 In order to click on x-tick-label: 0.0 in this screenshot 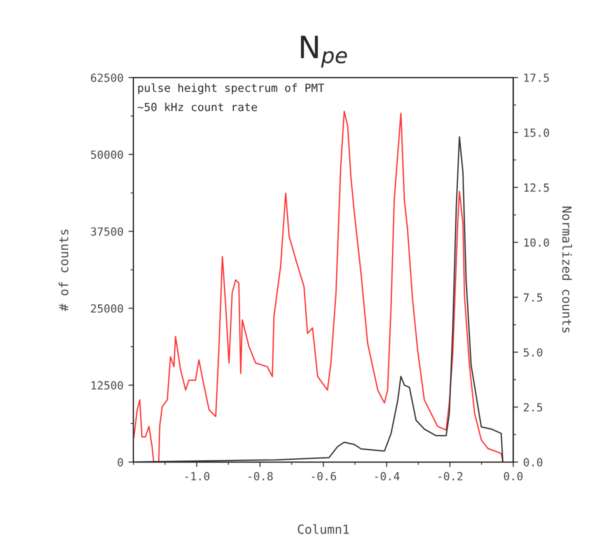, I will do `click(513, 476)`.